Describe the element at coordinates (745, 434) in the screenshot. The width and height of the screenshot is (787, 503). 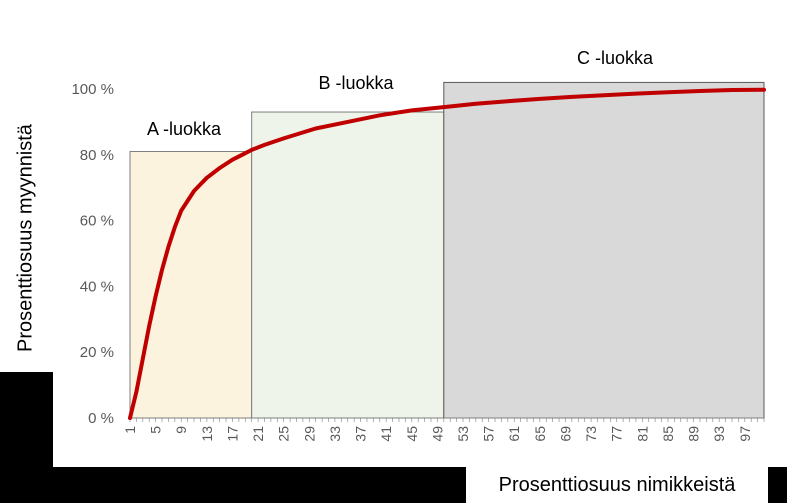
I see `x-tick-label: 97` at that location.